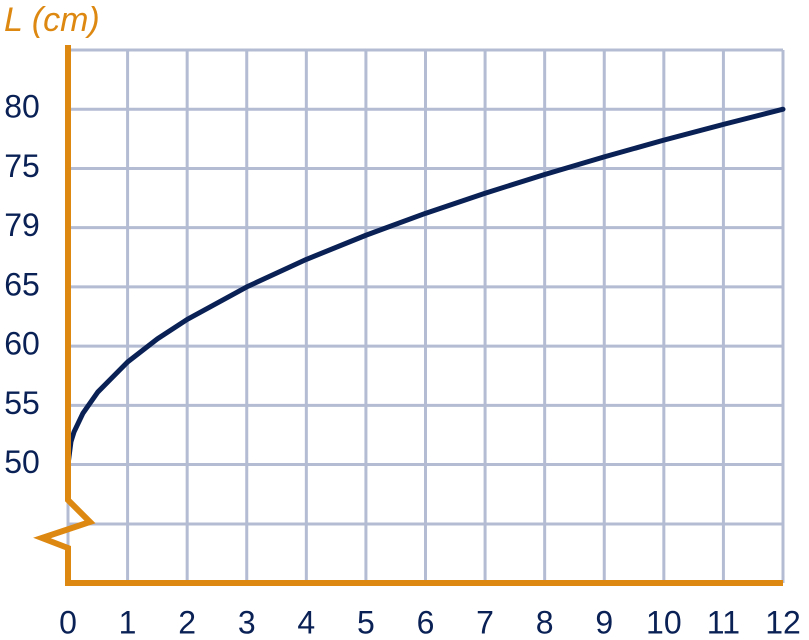 This screenshot has height=640, width=809. Describe the element at coordinates (366, 622) in the screenshot. I see `x-tick-label: 5` at that location.